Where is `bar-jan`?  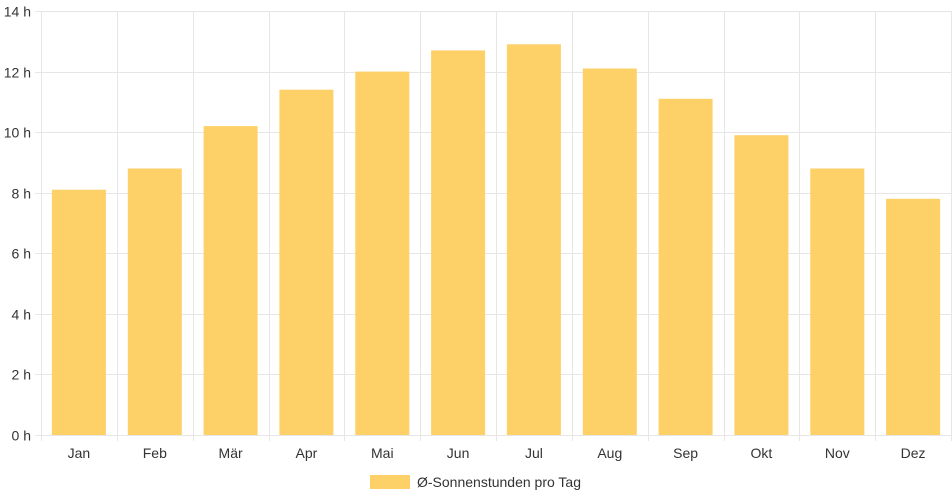
bar-jan is located at coordinates (78, 312).